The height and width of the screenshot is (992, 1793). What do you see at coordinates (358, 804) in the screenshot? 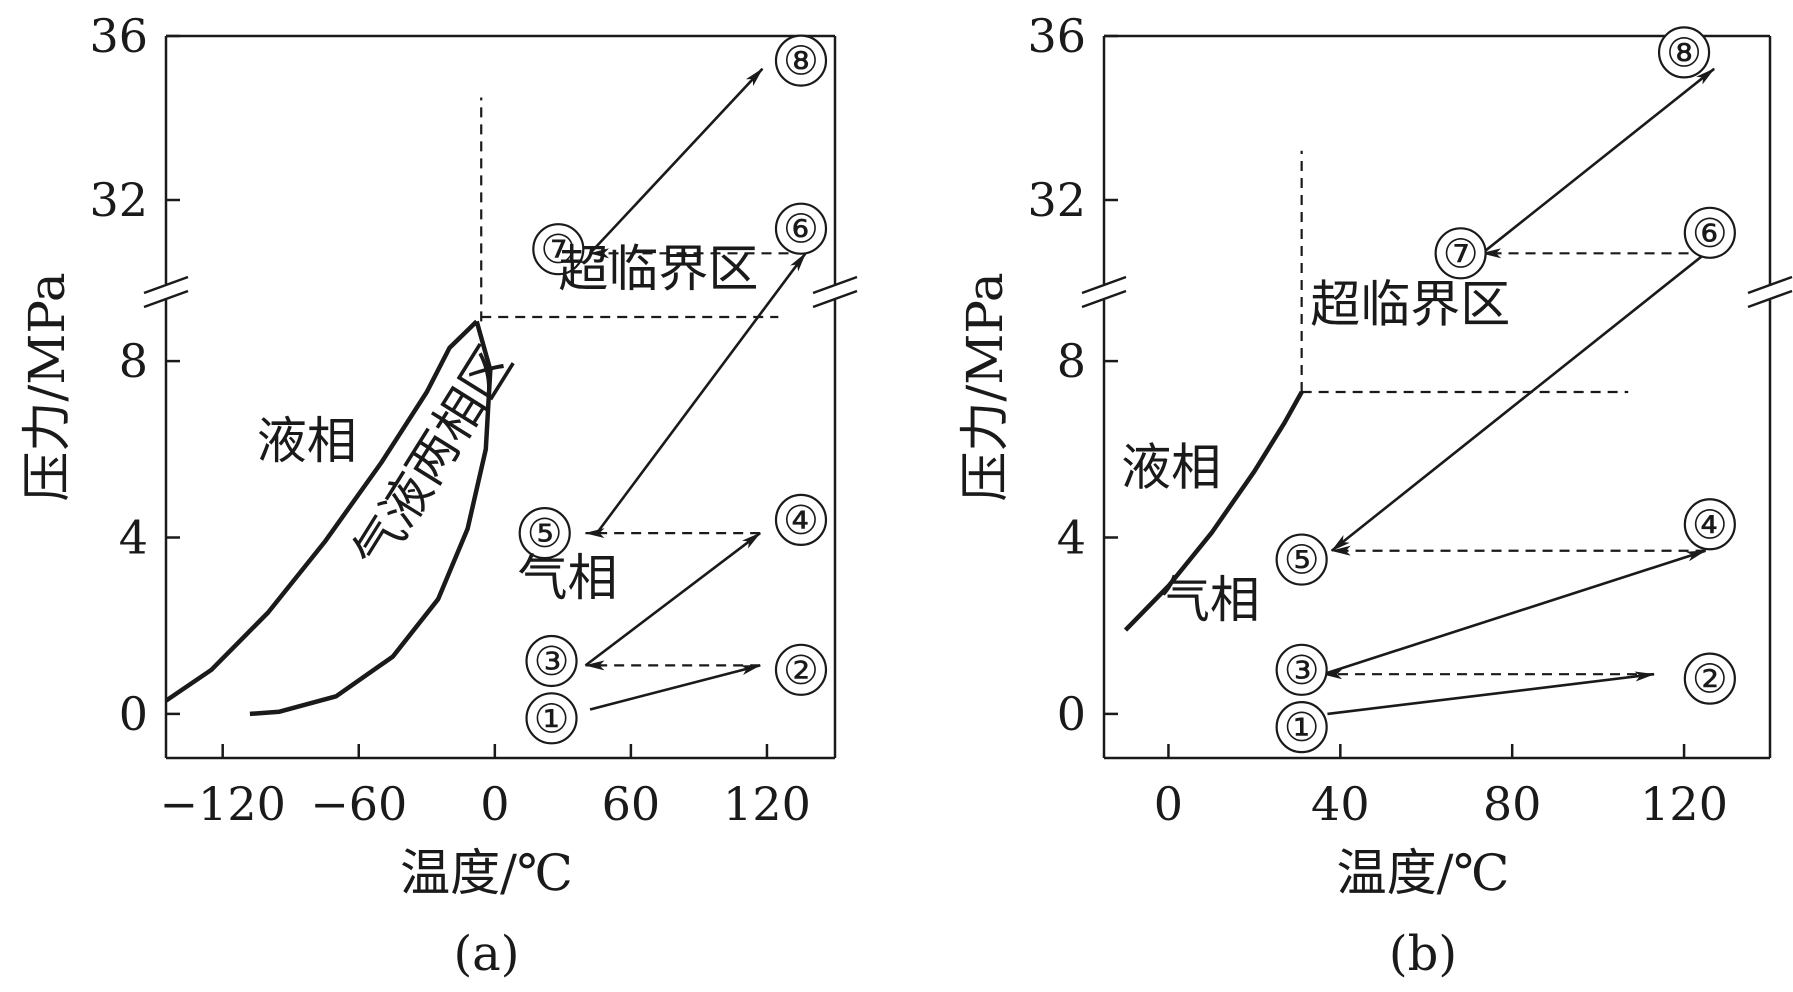
I see `x-tick-label: −60` at bounding box center [358, 804].